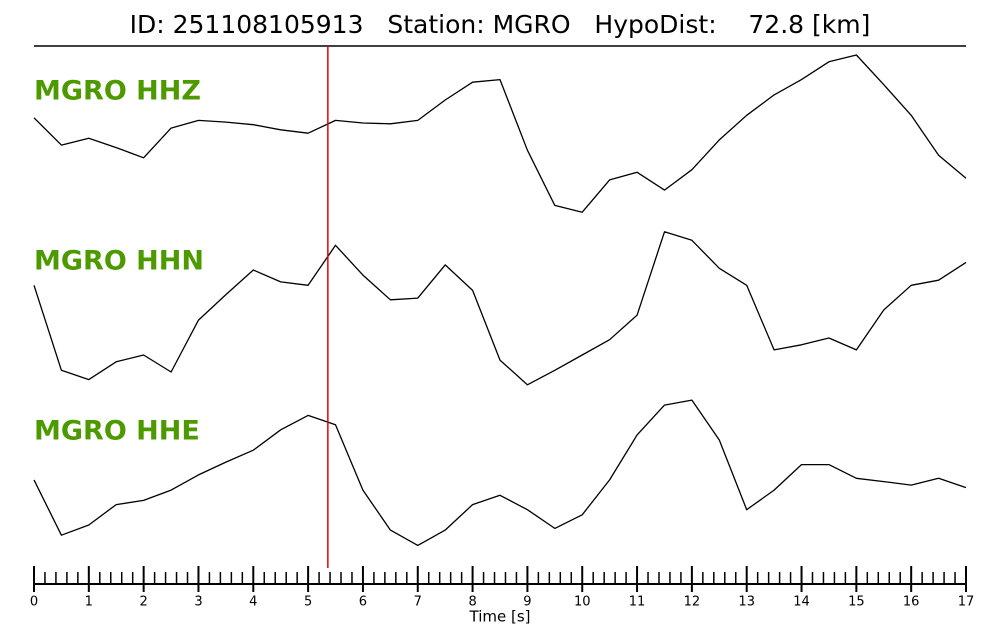  I want to click on x-tick-label: 11, so click(637, 602).